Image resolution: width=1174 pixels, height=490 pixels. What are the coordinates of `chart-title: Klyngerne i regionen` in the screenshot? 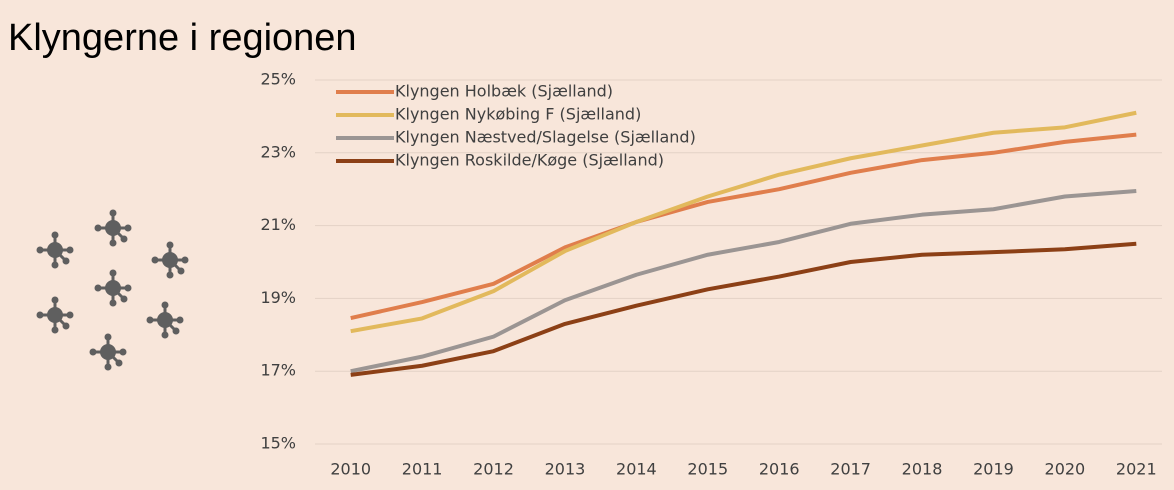 It's located at (182, 38).